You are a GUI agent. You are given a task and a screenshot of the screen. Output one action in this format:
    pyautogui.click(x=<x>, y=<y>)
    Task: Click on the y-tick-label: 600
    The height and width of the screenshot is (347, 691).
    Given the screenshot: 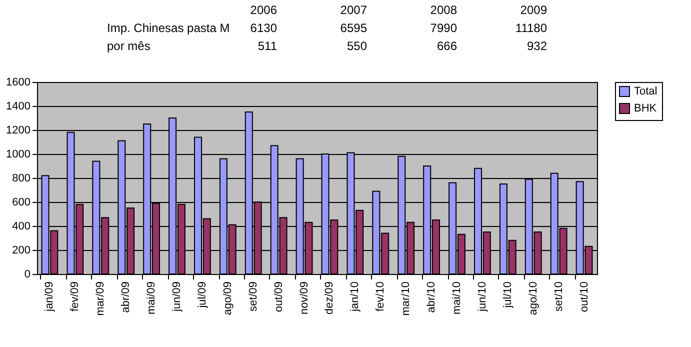 What is the action you would take?
    pyautogui.click(x=21, y=202)
    